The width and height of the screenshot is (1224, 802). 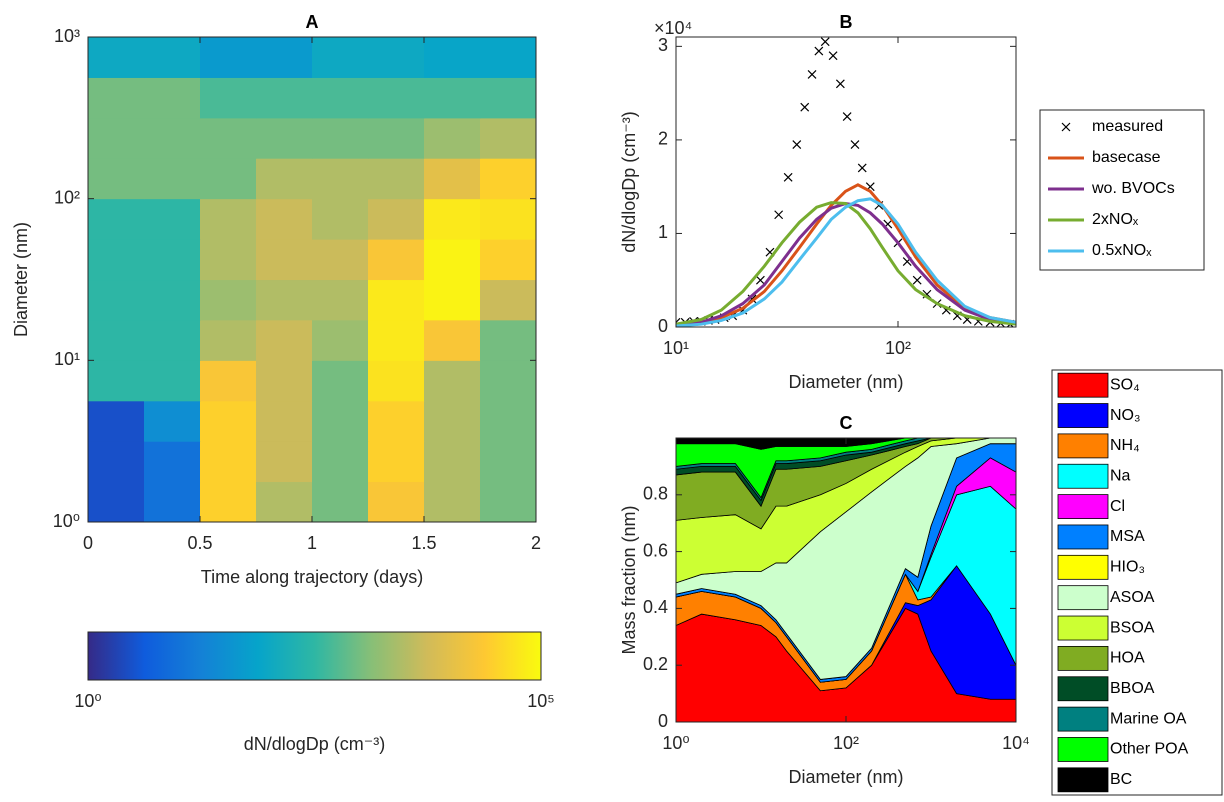 What do you see at coordinates (1132, 688) in the screenshot?
I see `legend-label: BBOA` at bounding box center [1132, 688].